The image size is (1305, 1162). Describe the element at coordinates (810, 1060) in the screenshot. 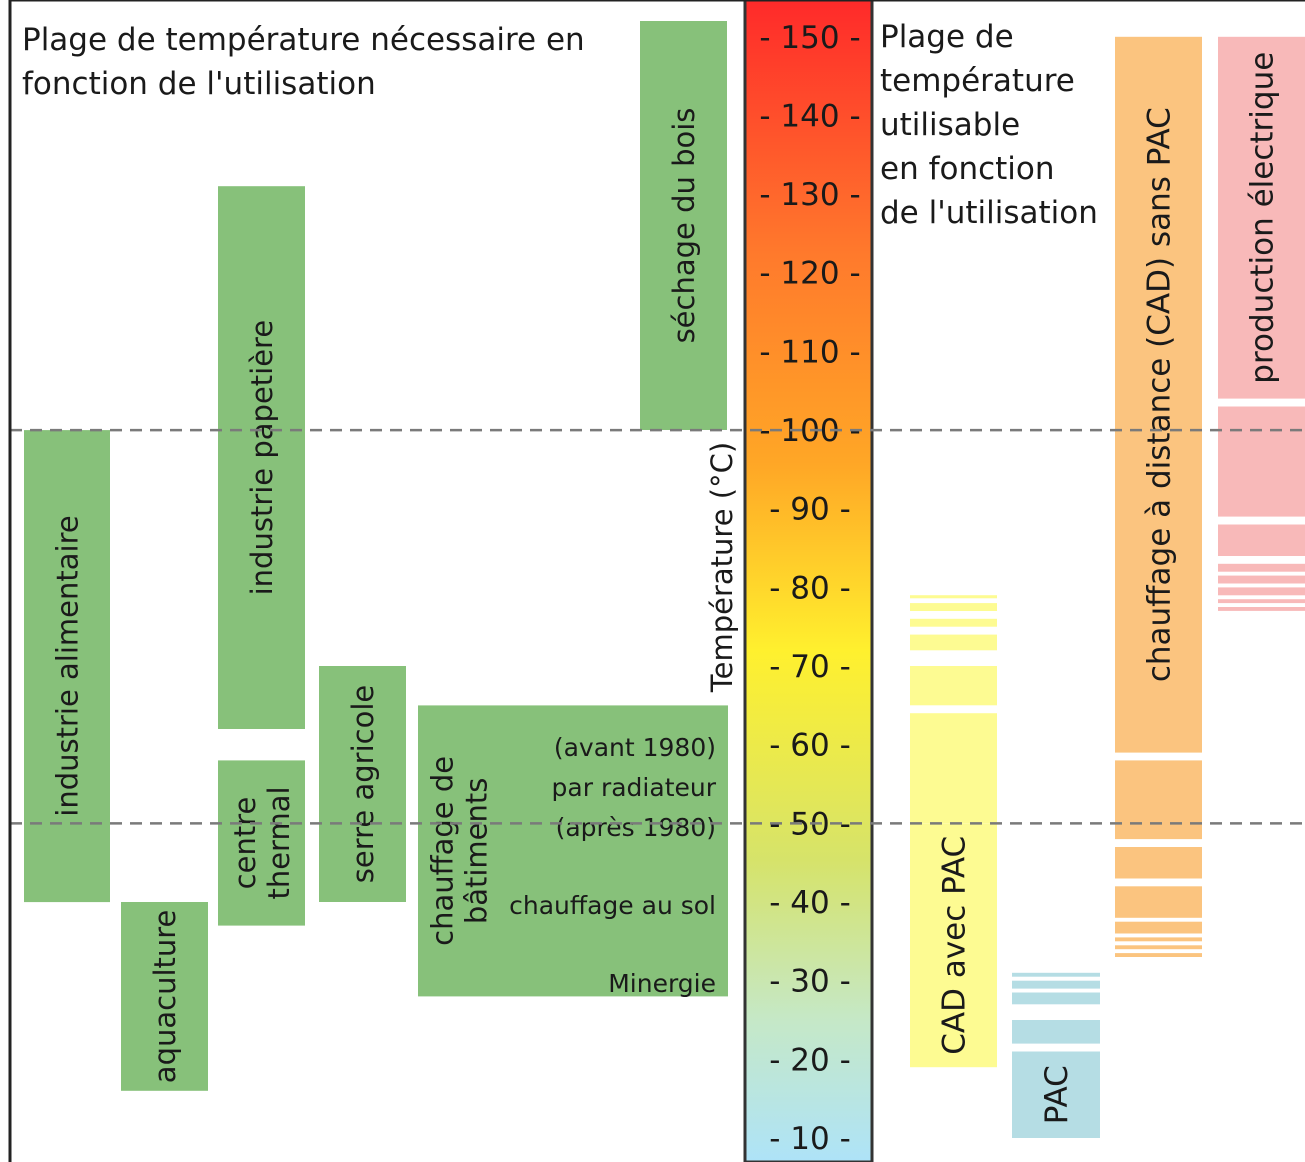

I see `tick-label-20: - 20 -` at that location.